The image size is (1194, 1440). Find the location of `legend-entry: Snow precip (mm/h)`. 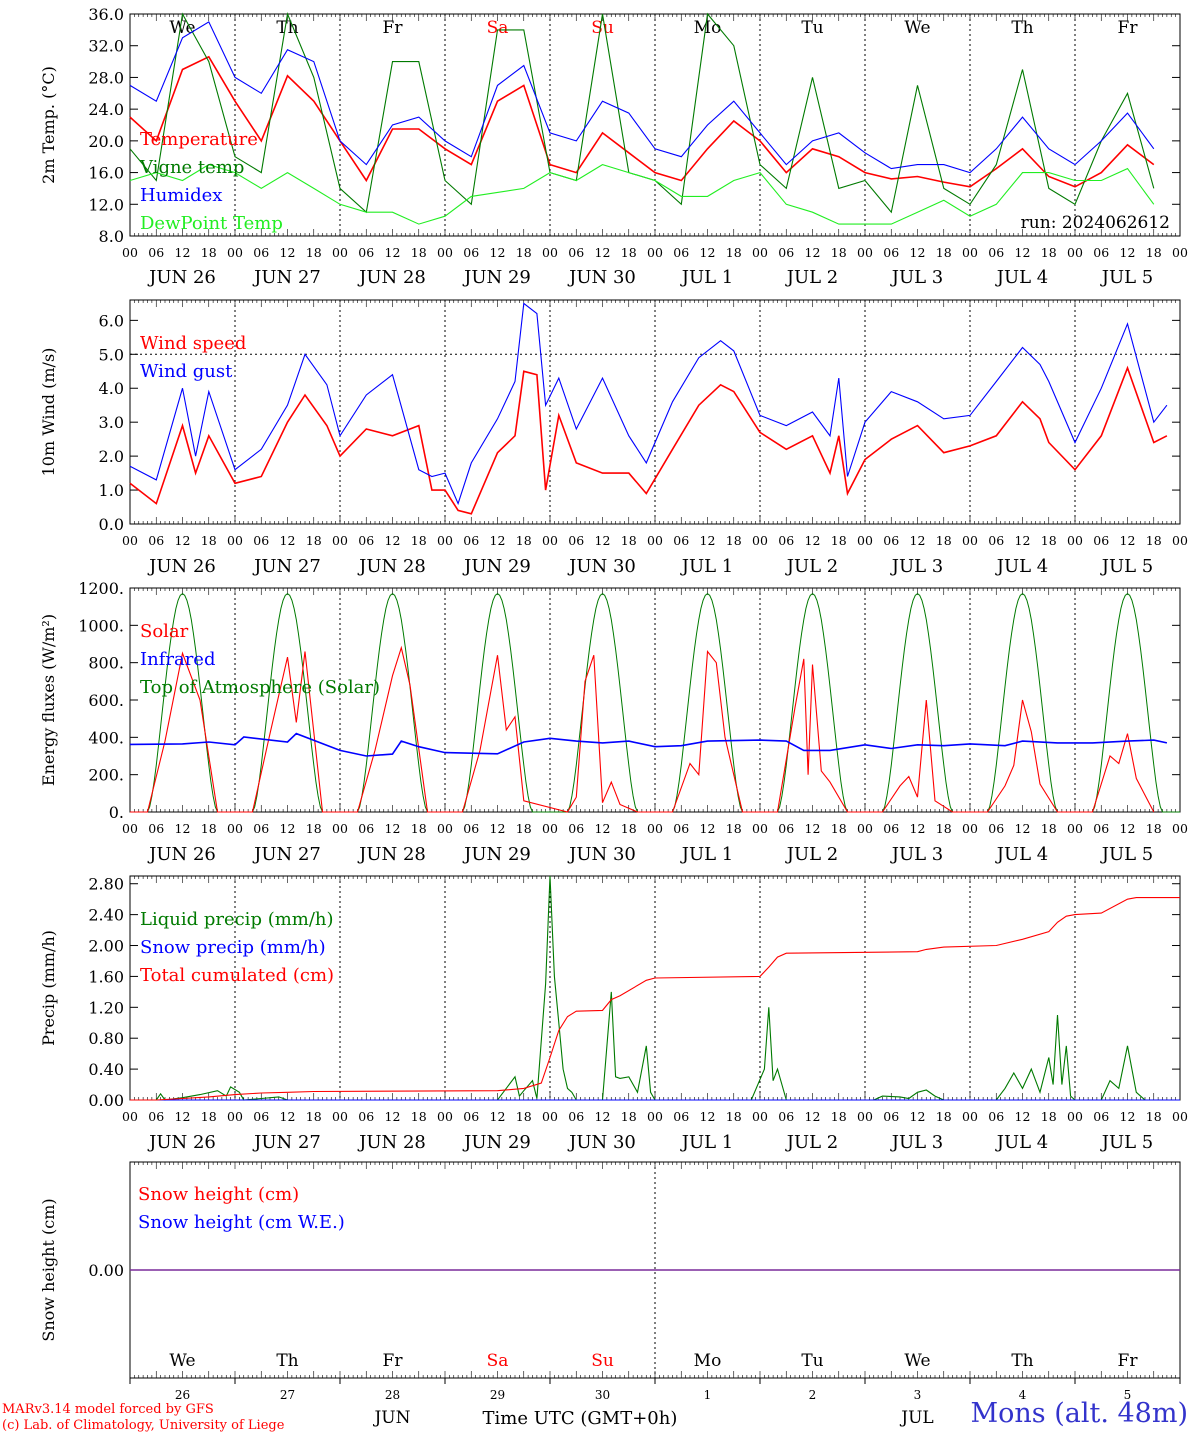

legend-entry: Snow precip (mm/h) is located at coordinates (233, 947).